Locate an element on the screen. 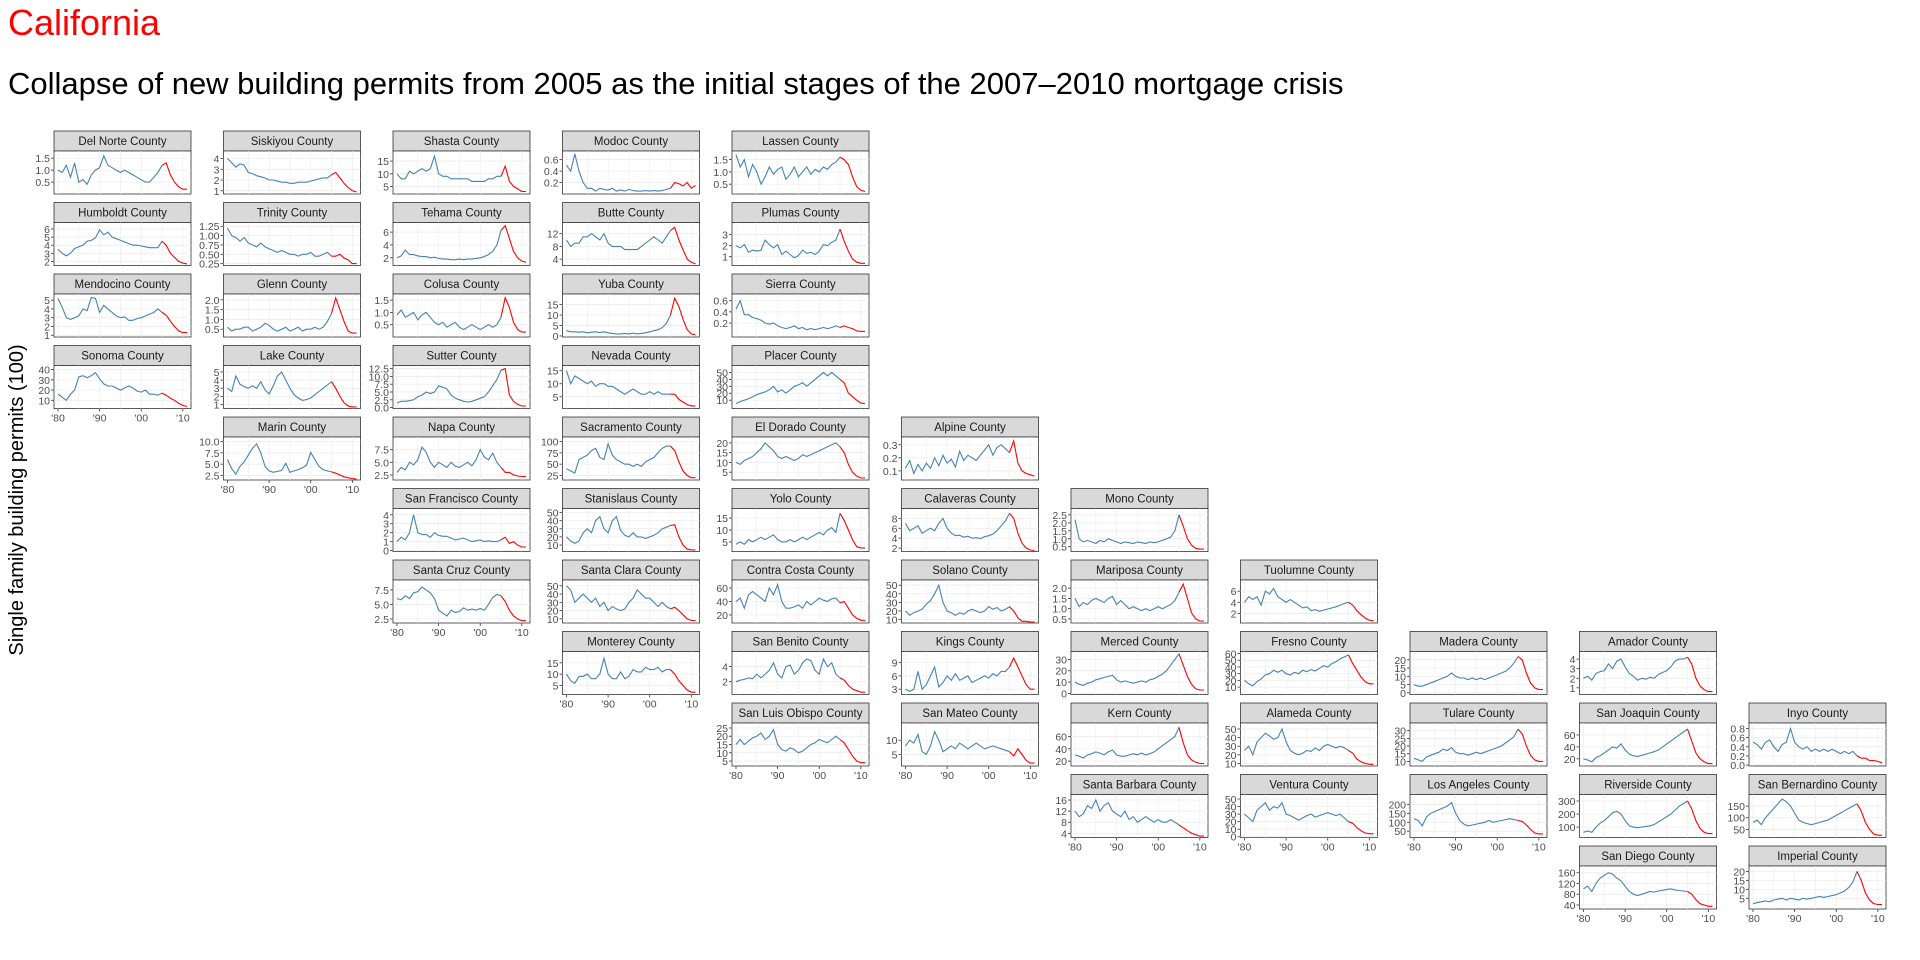 This screenshot has height=960, width=1920. y-tick-label: 30 is located at coordinates (722, 387).